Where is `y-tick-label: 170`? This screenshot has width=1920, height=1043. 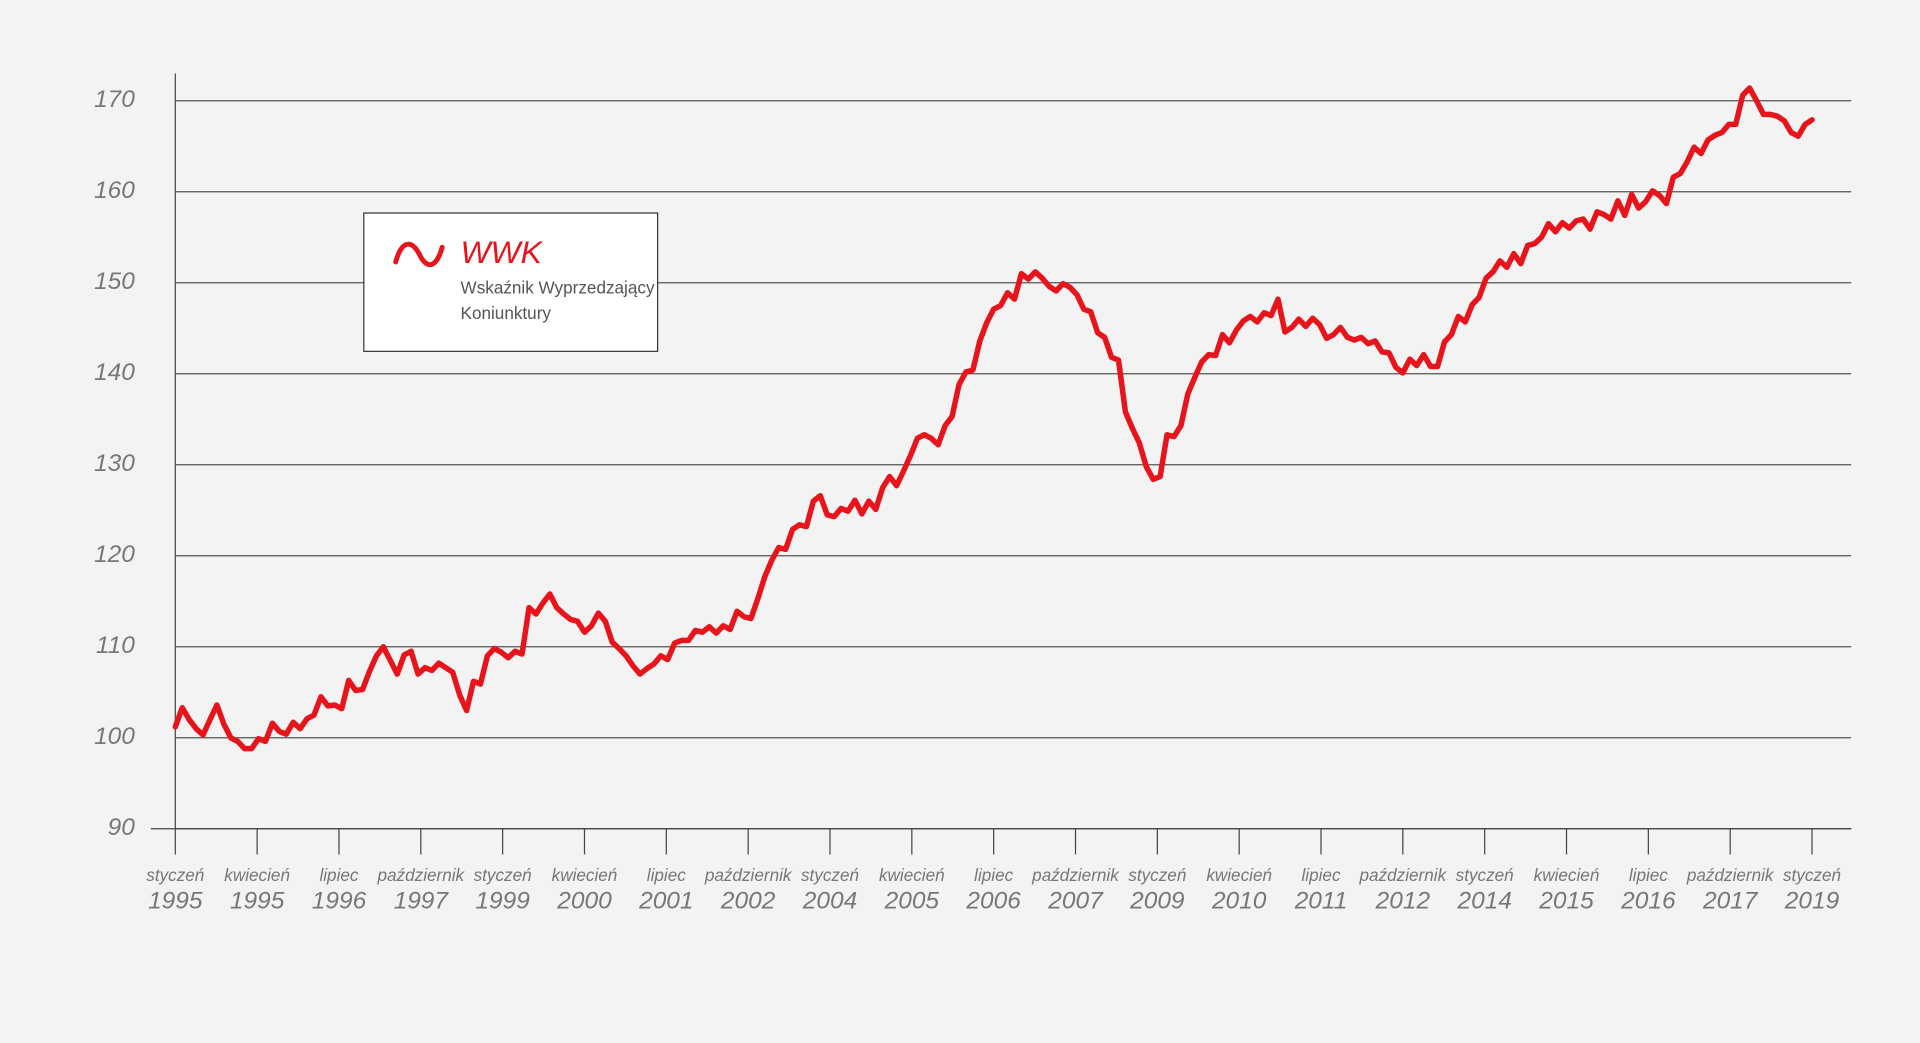 y-tick-label: 170 is located at coordinates (114, 99).